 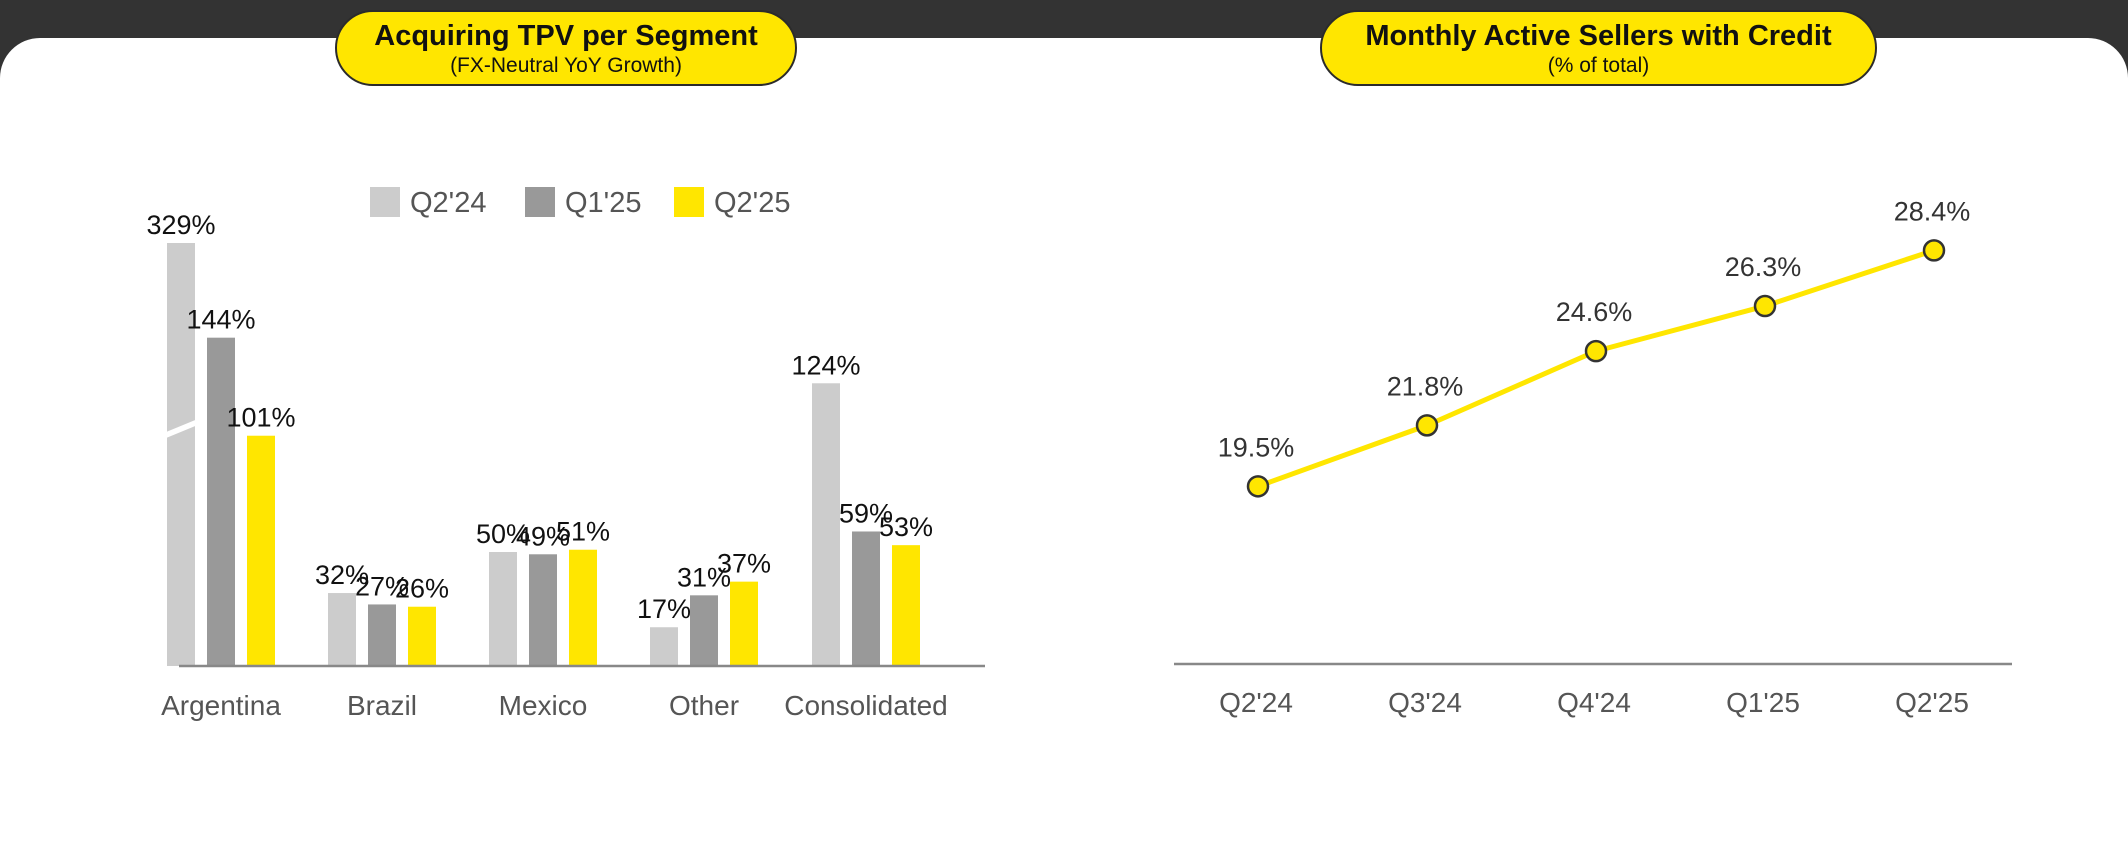 What do you see at coordinates (704, 705) in the screenshot?
I see `category-label-other: Other` at bounding box center [704, 705].